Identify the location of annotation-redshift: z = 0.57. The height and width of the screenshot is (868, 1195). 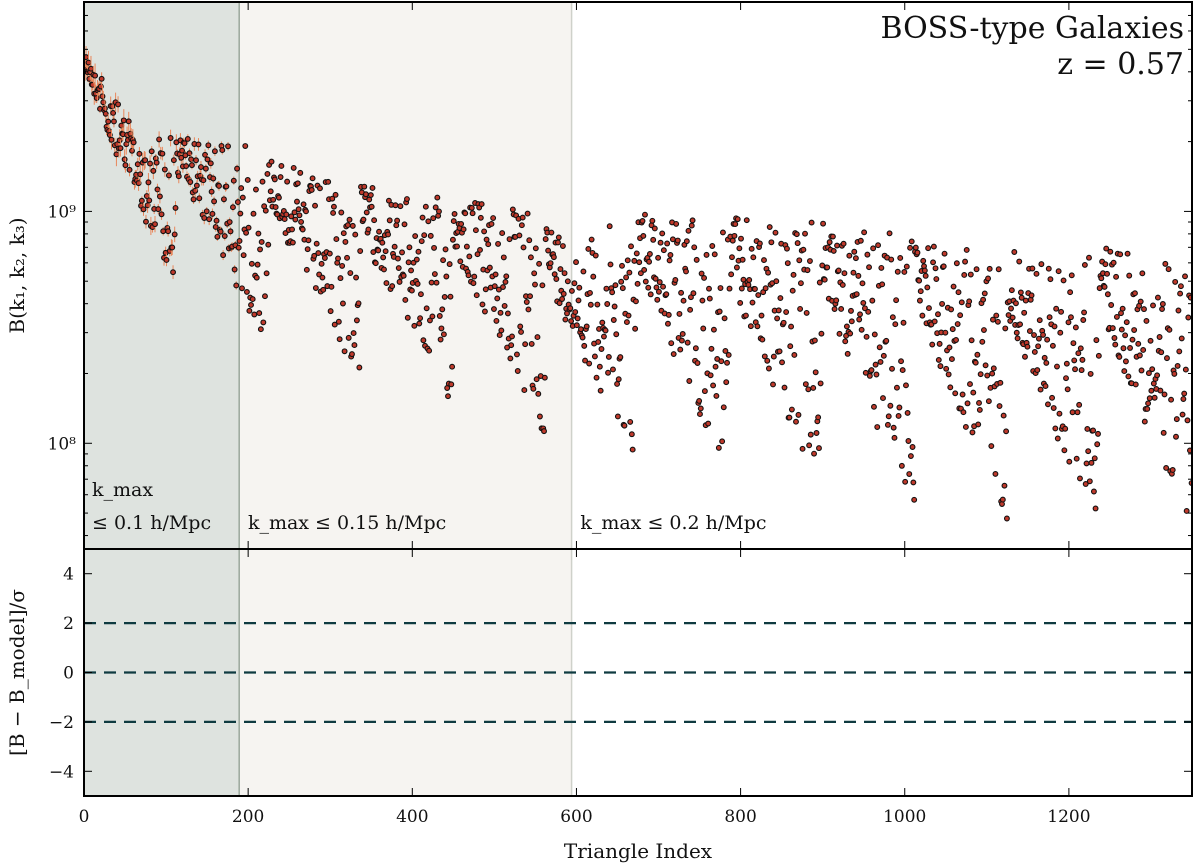
(1120, 64).